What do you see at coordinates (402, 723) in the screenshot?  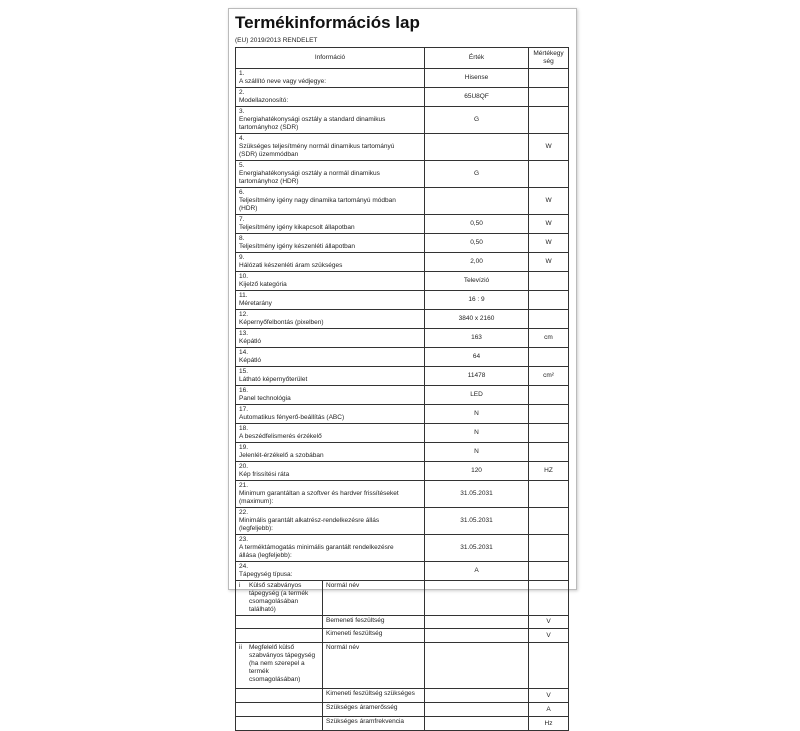 I see `psu-row: Szükséges áramfrekvencia Hz` at bounding box center [402, 723].